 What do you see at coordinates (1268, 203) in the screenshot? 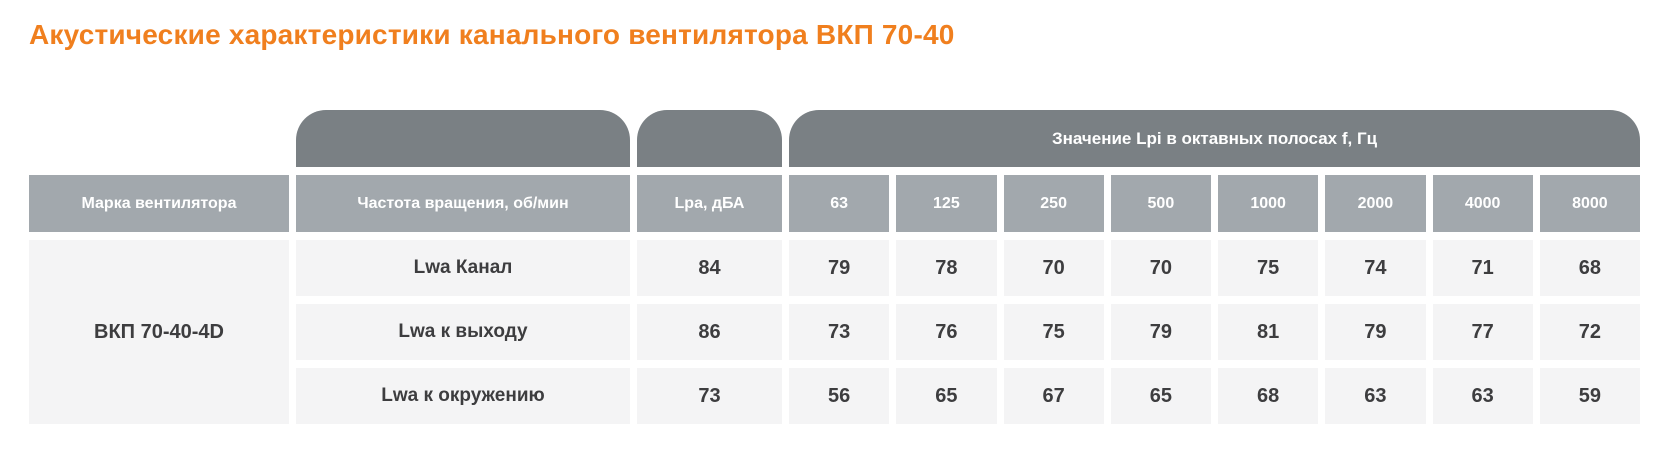
I see `header-freq-1000: 1000` at bounding box center [1268, 203].